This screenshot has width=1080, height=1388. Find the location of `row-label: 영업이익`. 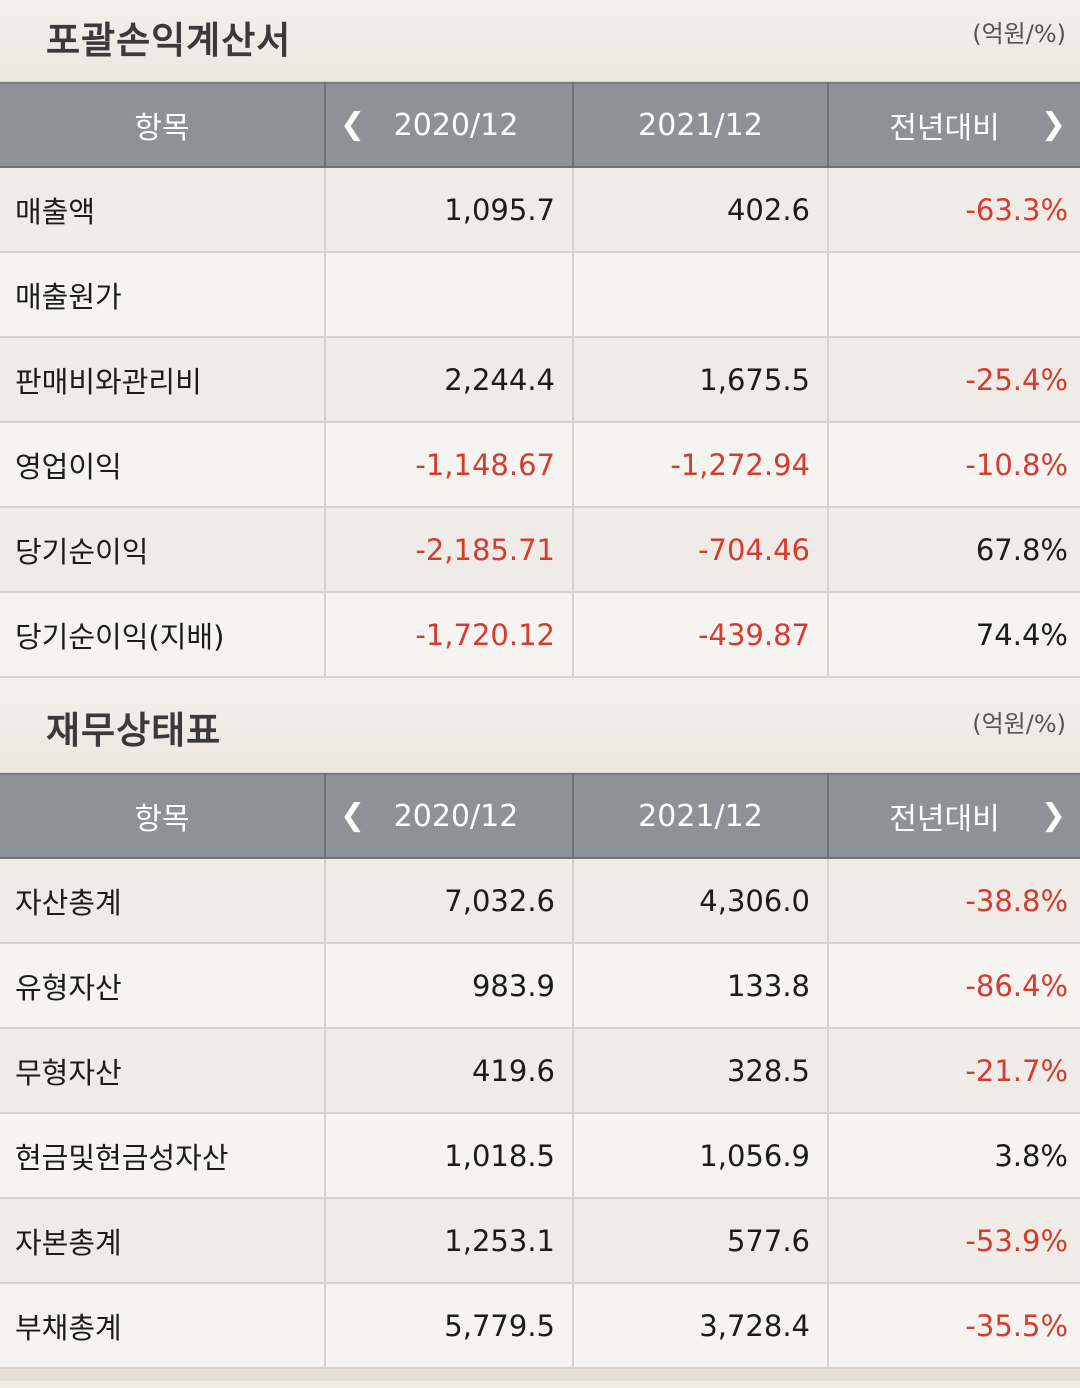

row-label: 영업이익 is located at coordinates (163, 465).